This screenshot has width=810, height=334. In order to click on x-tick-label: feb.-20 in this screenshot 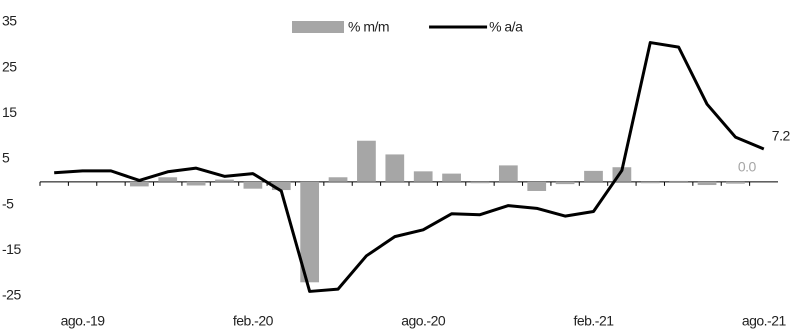, I will do `click(253, 321)`.